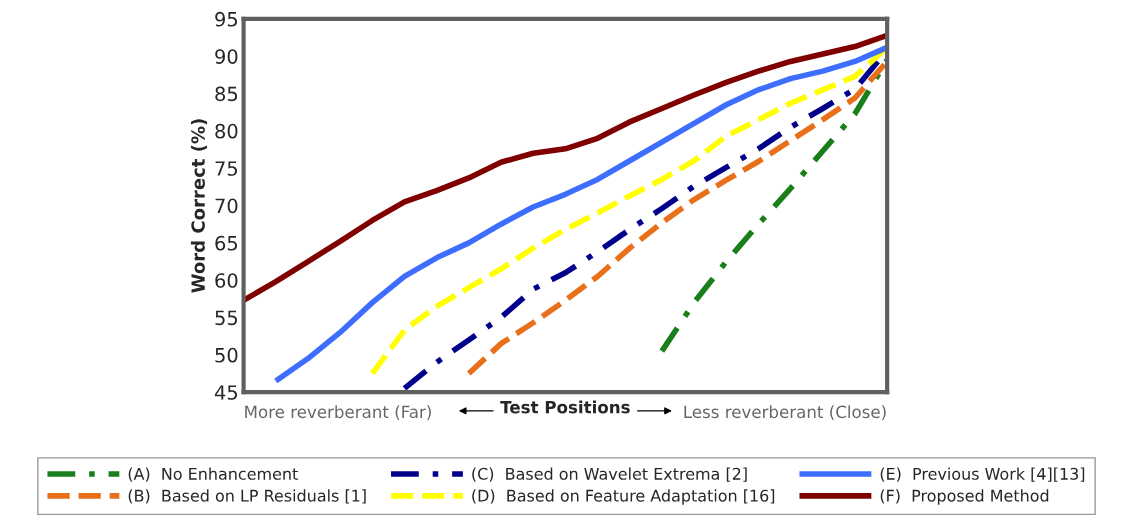 The width and height of the screenshot is (1133, 525). Describe the element at coordinates (609, 474) in the screenshot. I see `legend-label: (C) Based on Wavelet Extrema [2]` at that location.